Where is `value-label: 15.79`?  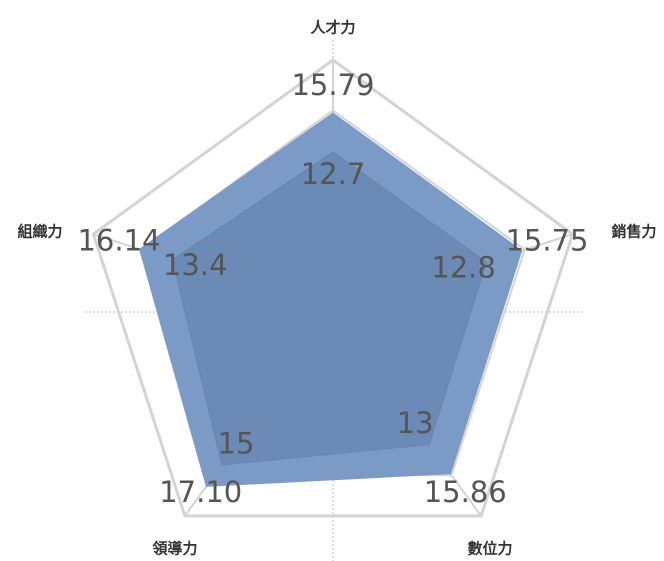 value-label: 15.79 is located at coordinates (332, 85).